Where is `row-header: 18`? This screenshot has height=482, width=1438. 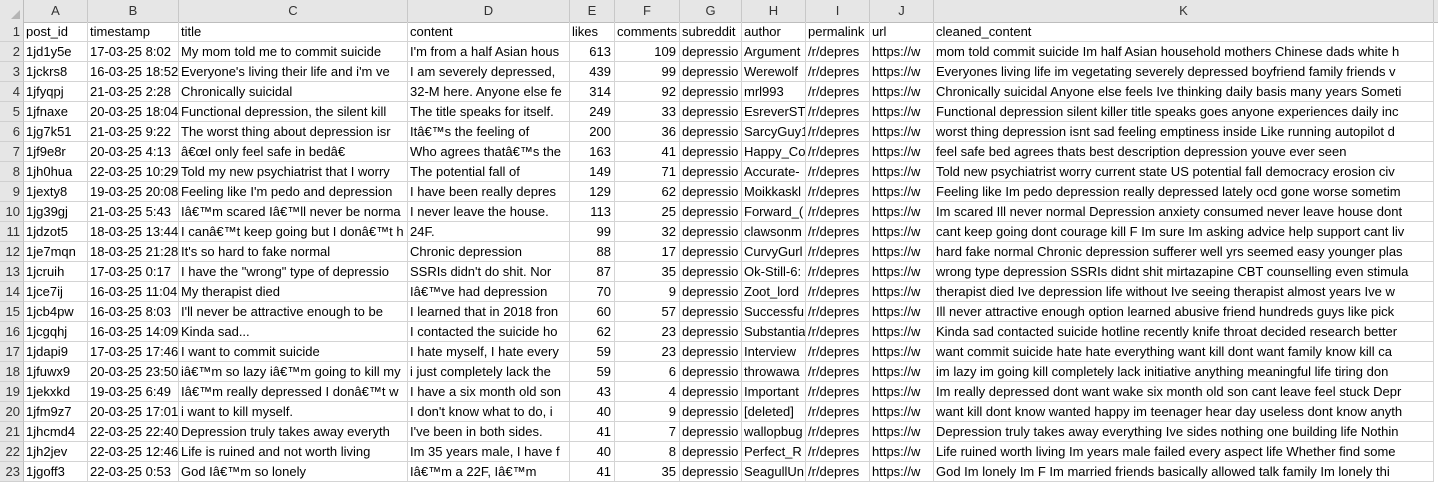
row-header: 18 is located at coordinates (12, 372).